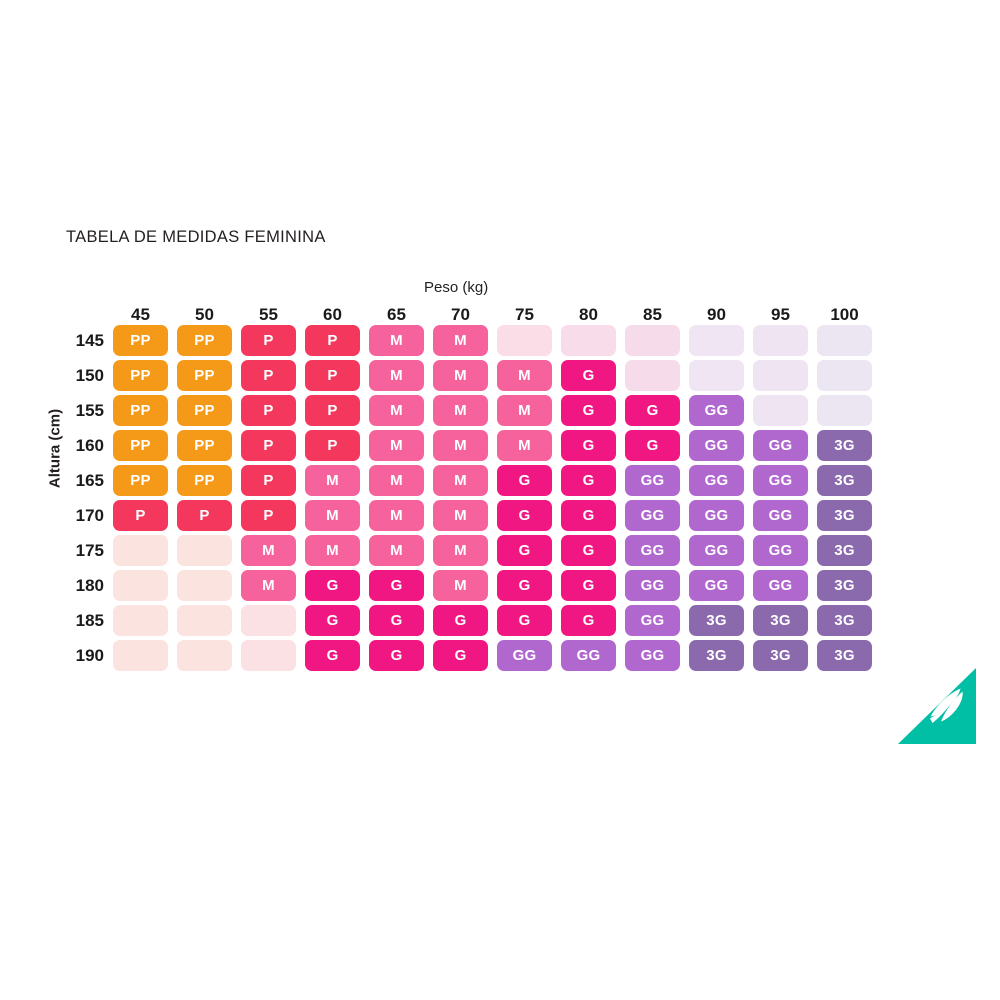 The height and width of the screenshot is (1000, 1000). I want to click on column-header-90: 90, so click(716, 314).